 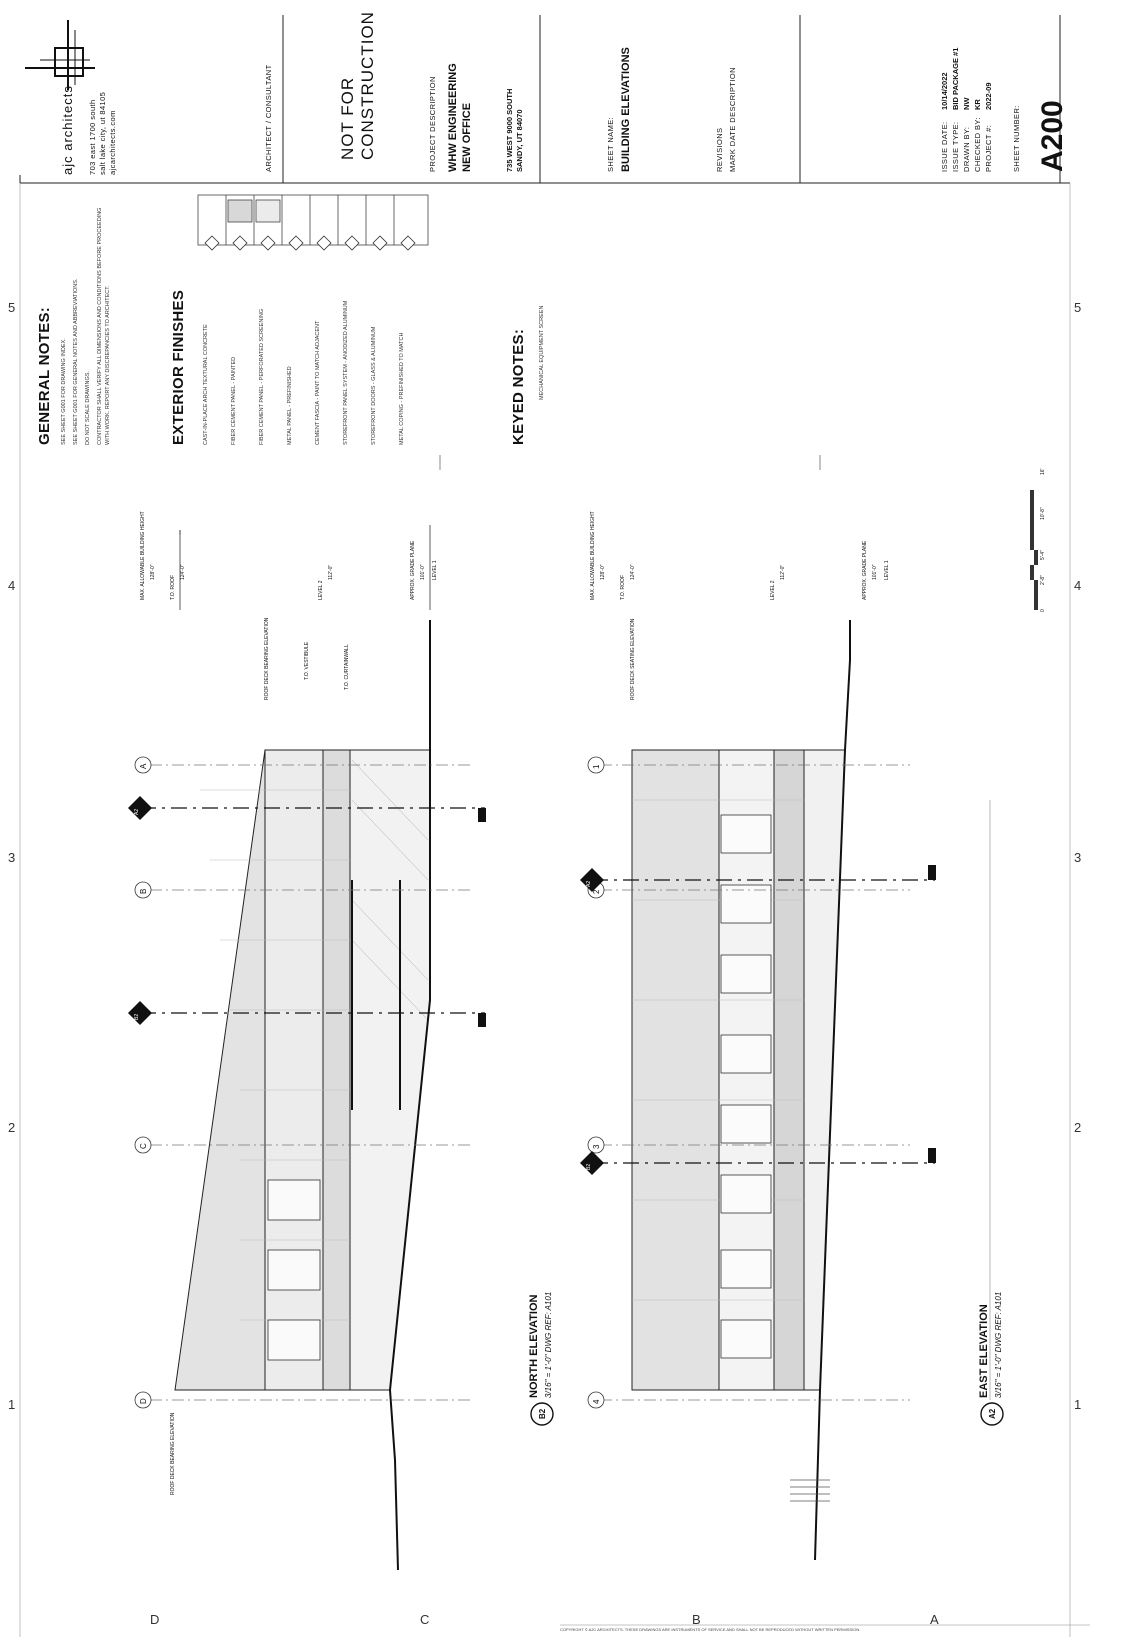 What do you see at coordinates (143, 555) in the screenshot?
I see `north-level-maxheight: MAX. ALLOWABLE BUILDING HEIGHT` at bounding box center [143, 555].